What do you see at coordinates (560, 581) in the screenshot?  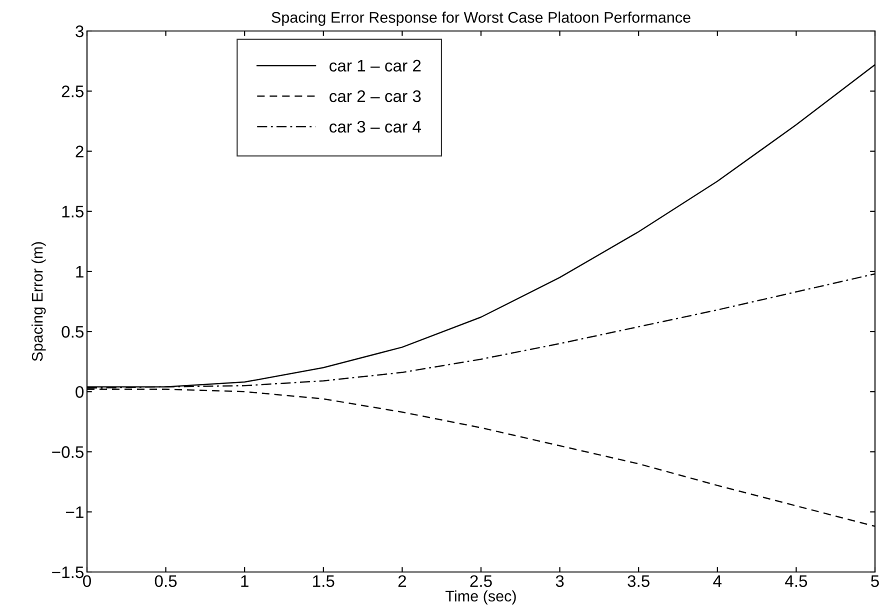 I see `x-tick-label: 3` at bounding box center [560, 581].